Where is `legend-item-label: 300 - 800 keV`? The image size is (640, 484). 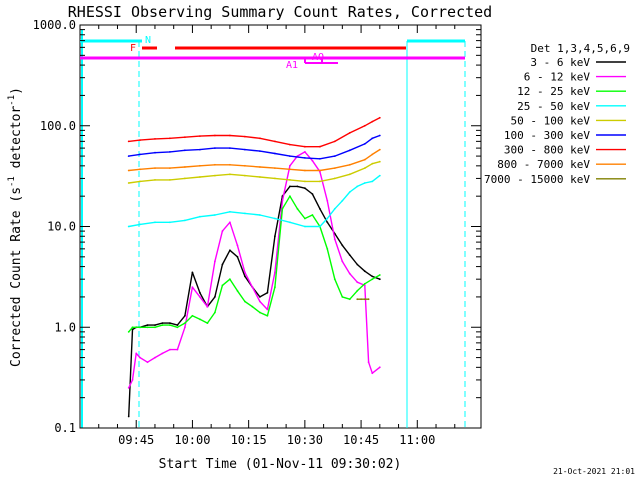 legend-item-label: 300 - 800 keV is located at coordinates (547, 150).